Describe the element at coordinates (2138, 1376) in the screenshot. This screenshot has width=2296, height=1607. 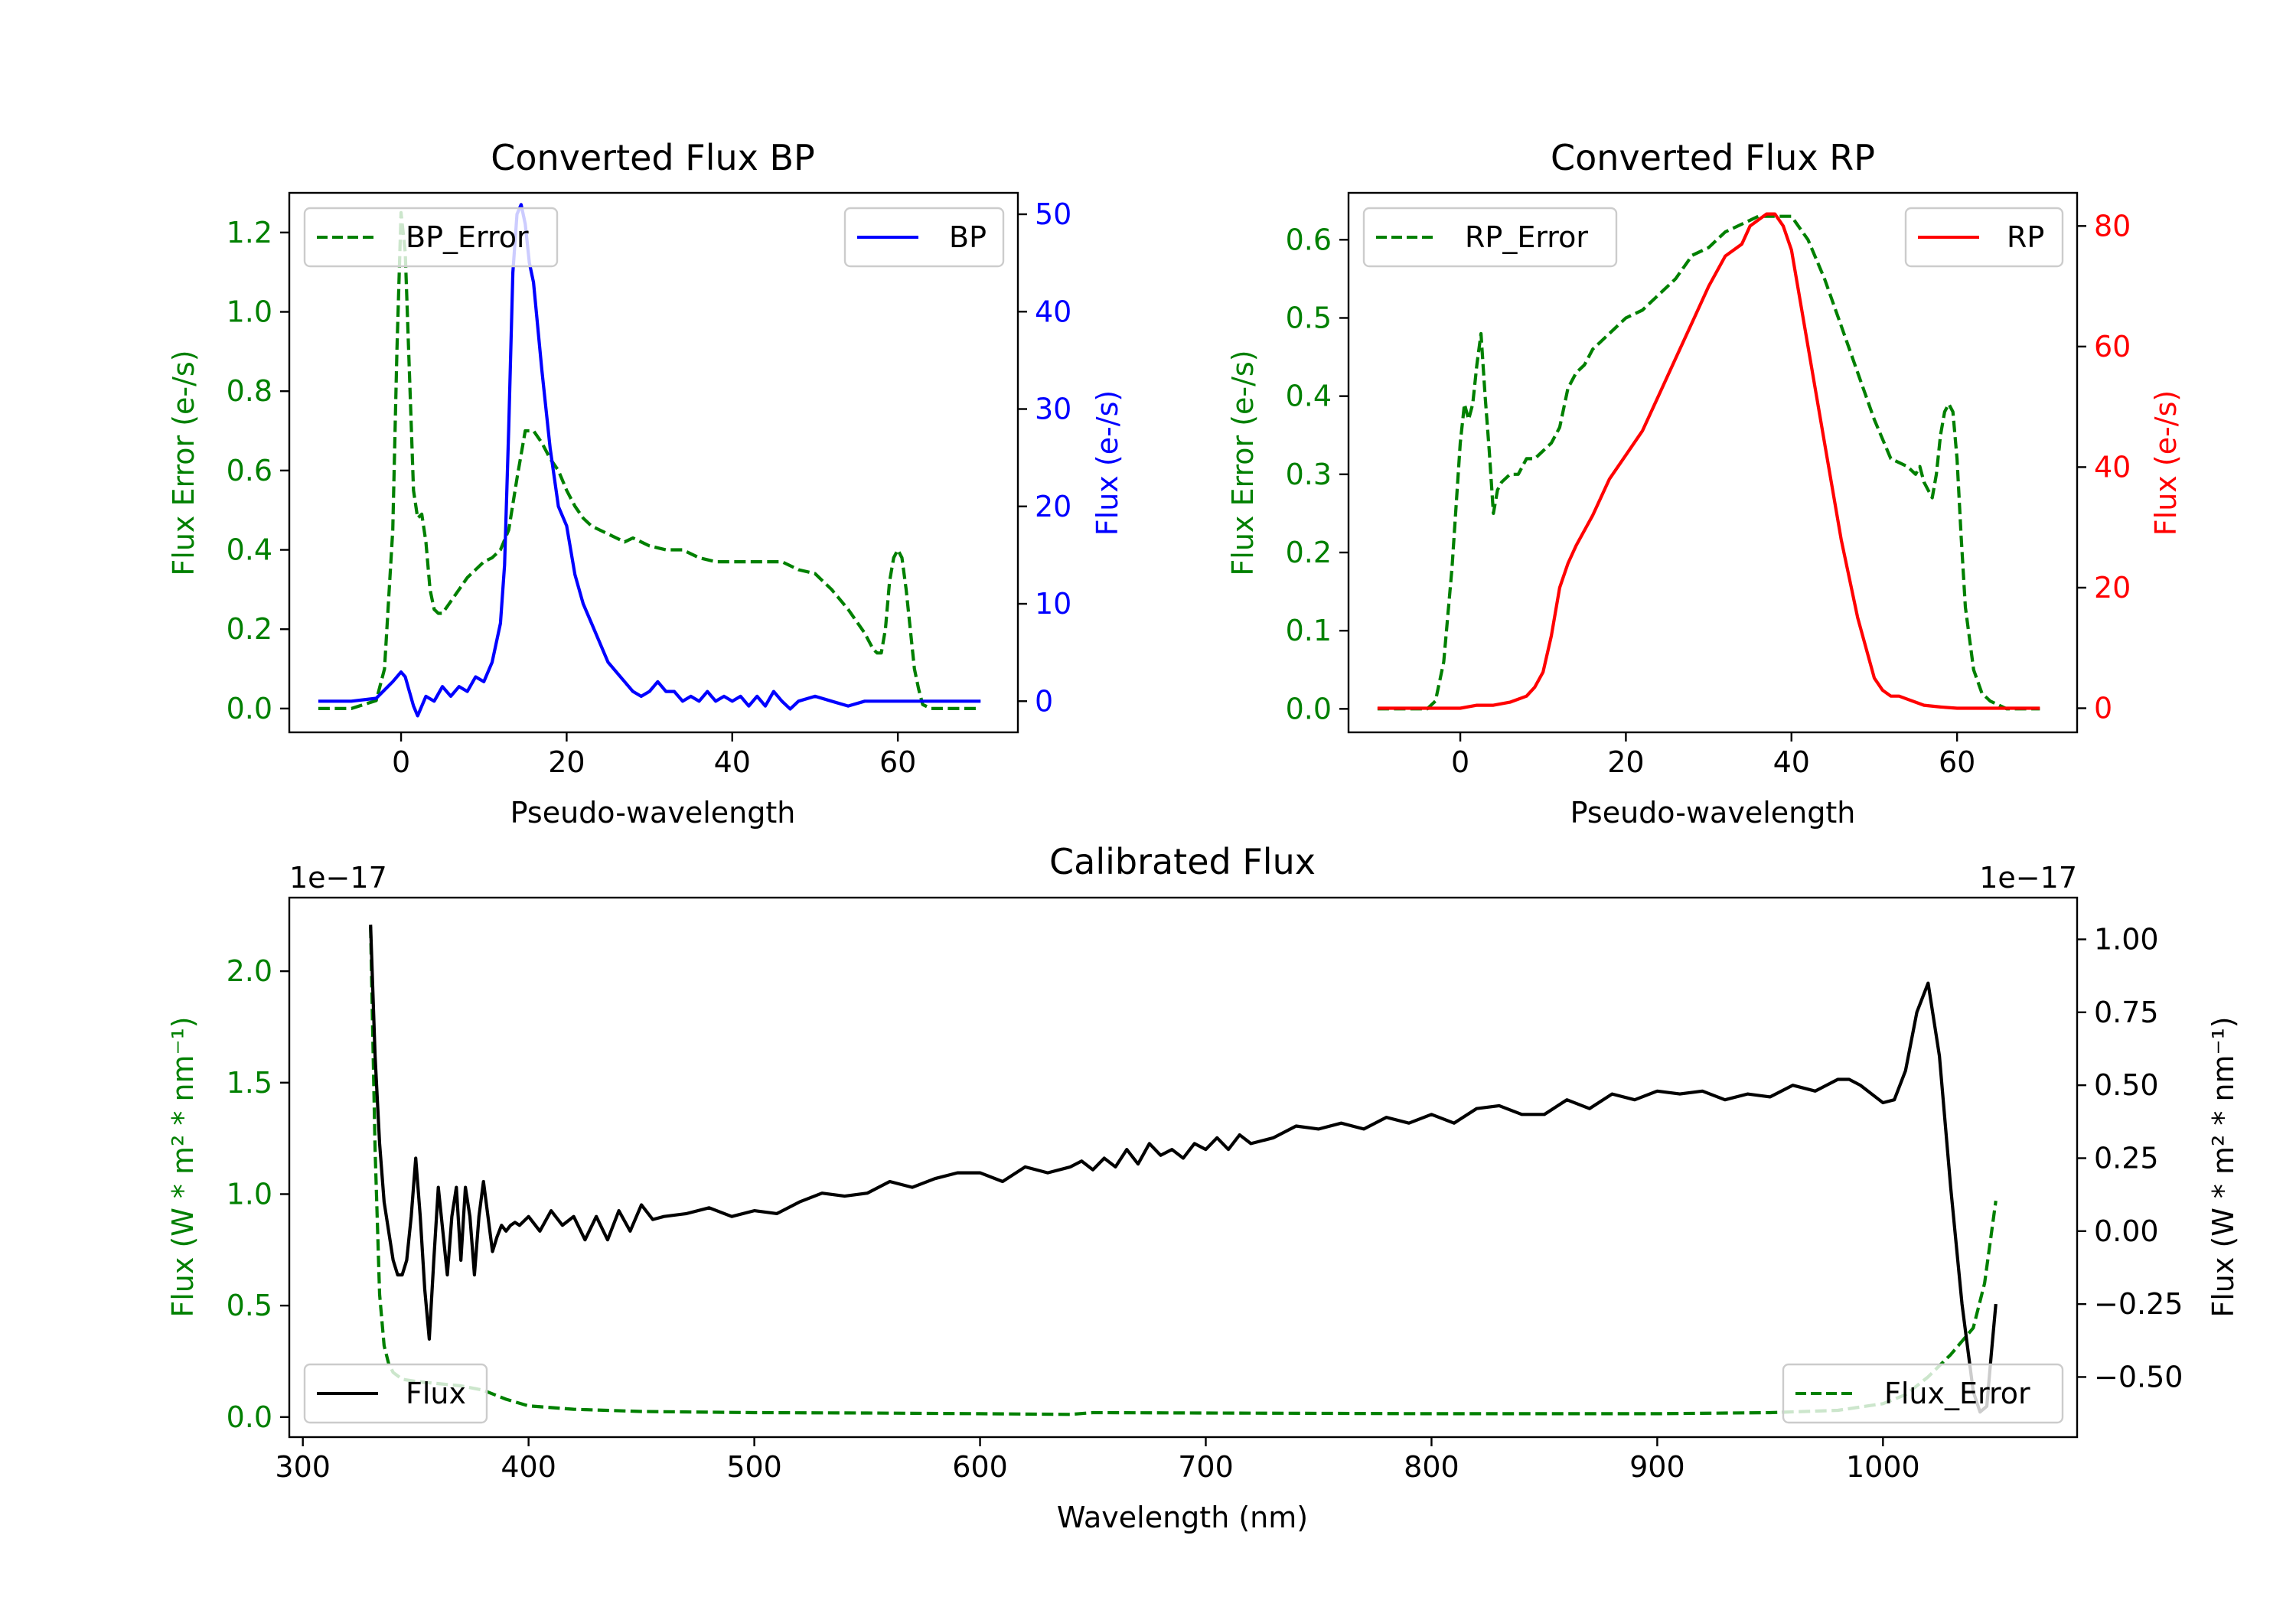
I see `cal-right-tick-label: −0.50` at that location.